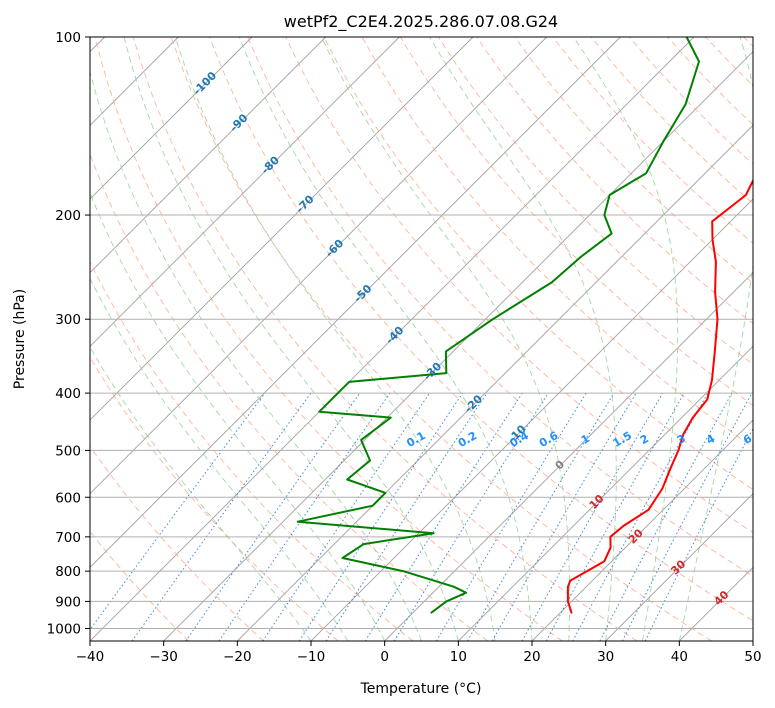 This screenshot has height=708, width=775. What do you see at coordinates (747, 439) in the screenshot?
I see `mixing-ratio-label: 6` at bounding box center [747, 439].